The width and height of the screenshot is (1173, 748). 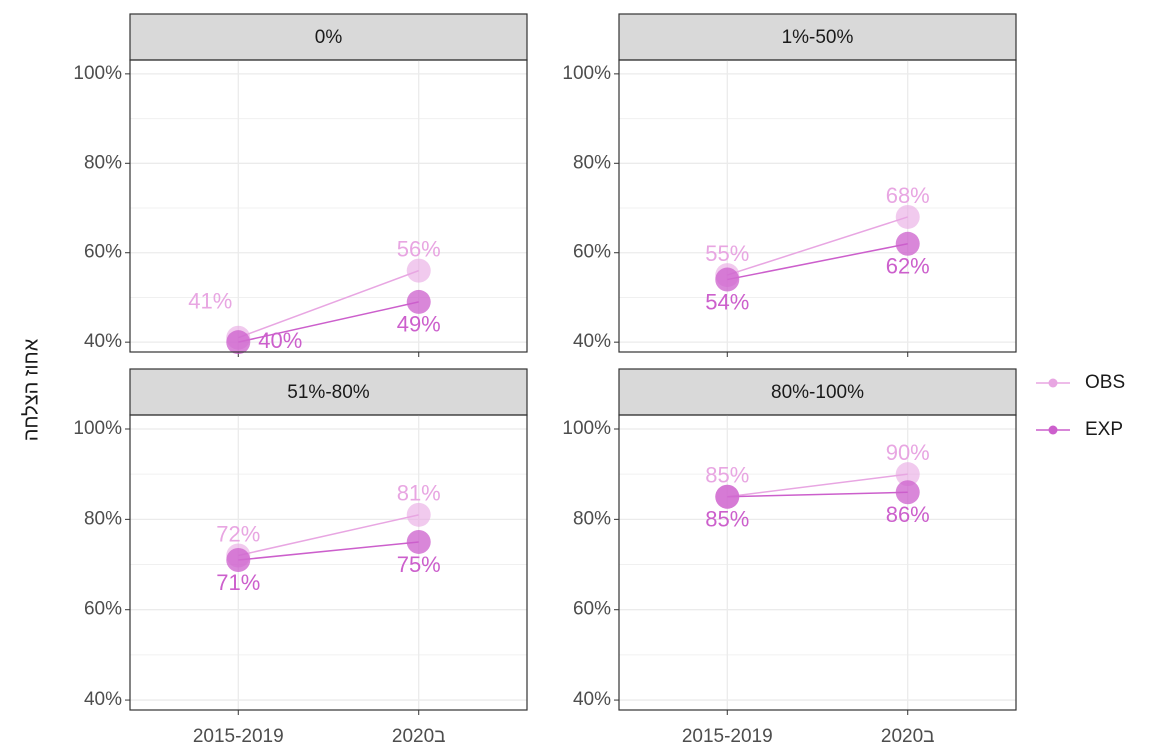 I want to click on data-label: 90%, so click(x=908, y=452).